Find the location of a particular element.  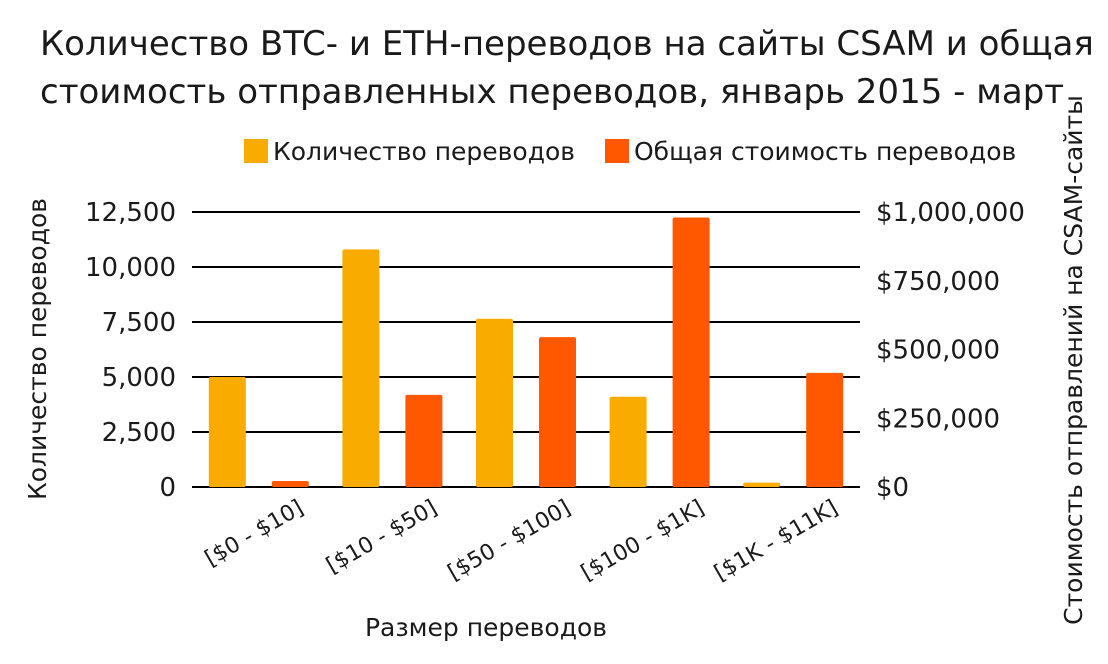

x-axis-category-label: [$100 - $1K] is located at coordinates (643, 541).